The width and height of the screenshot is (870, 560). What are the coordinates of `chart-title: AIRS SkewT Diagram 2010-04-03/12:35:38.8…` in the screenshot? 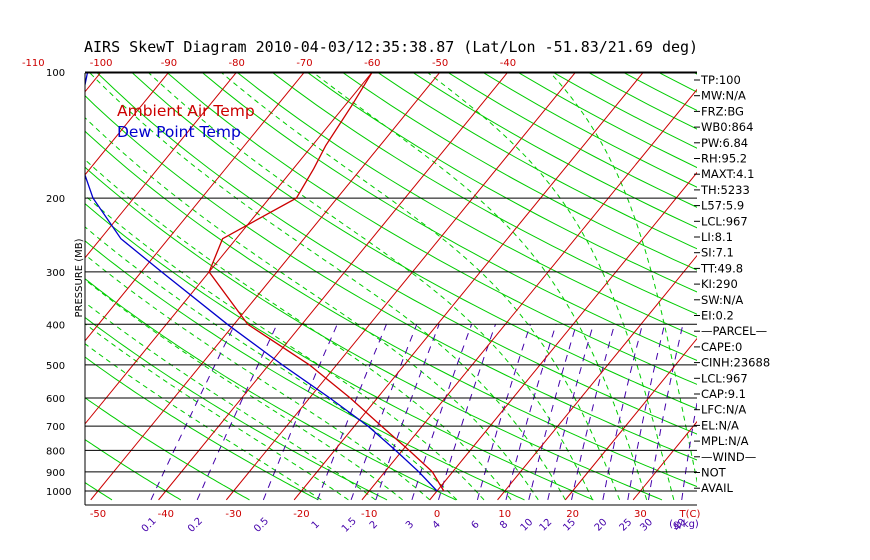 It's located at (391, 47).